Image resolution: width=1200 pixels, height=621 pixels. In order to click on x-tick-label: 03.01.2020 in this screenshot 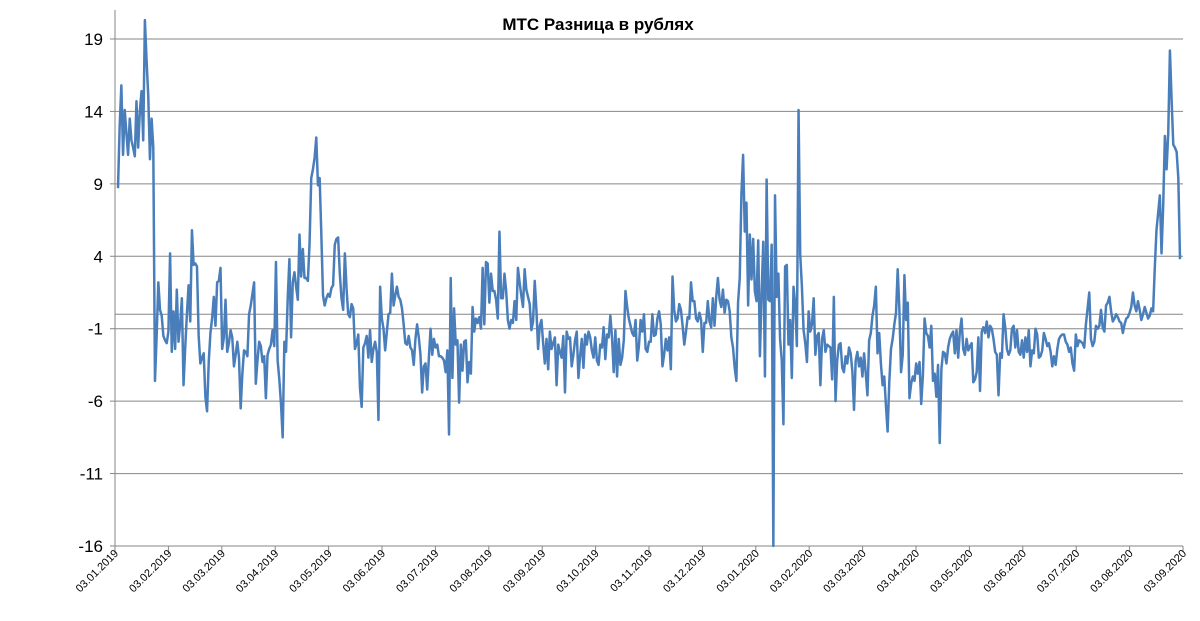, I will do `click(738, 571)`.